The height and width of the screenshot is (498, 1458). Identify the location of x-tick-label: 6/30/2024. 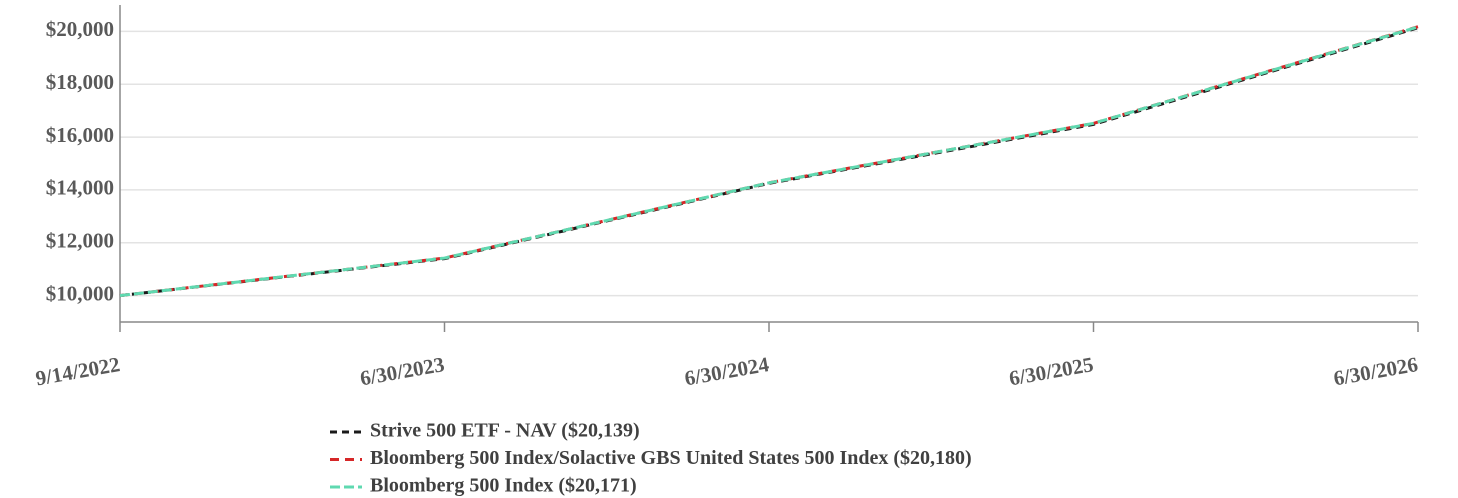
(727, 371).